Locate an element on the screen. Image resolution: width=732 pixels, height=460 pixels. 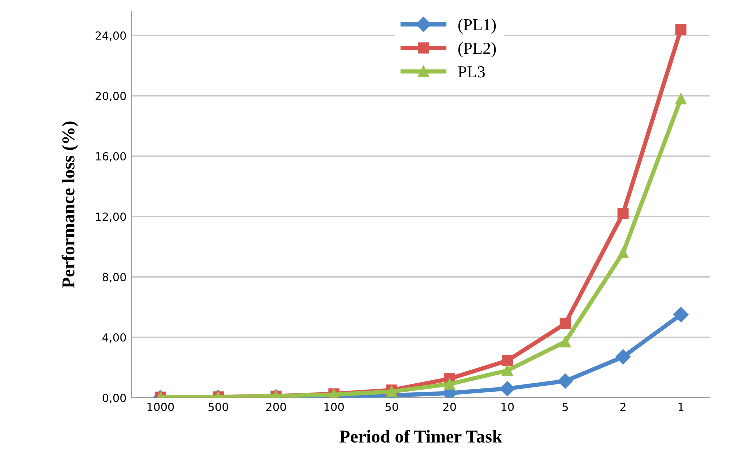
y-tick-label: 0,00 is located at coordinates (114, 399).